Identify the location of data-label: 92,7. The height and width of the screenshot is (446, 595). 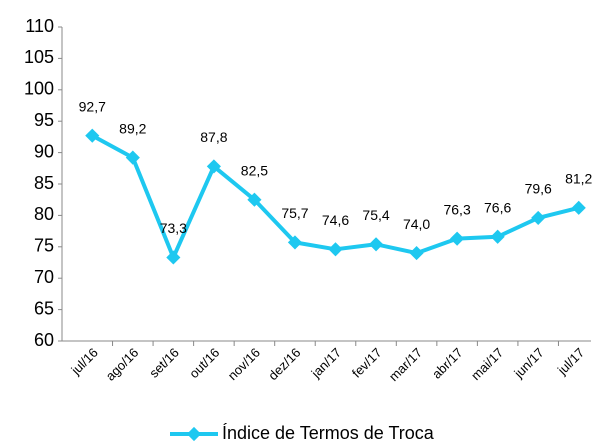
(92, 106).